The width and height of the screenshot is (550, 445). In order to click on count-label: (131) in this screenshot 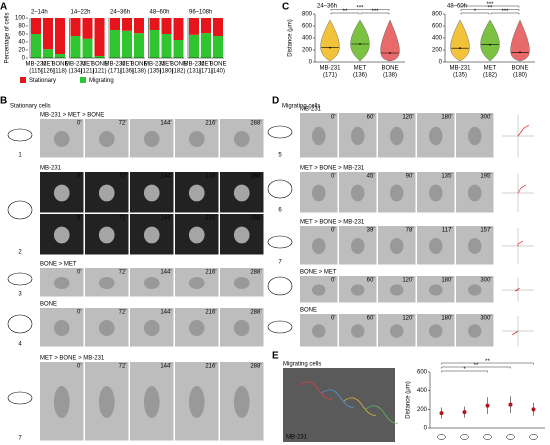, I will do `click(194, 72)`.